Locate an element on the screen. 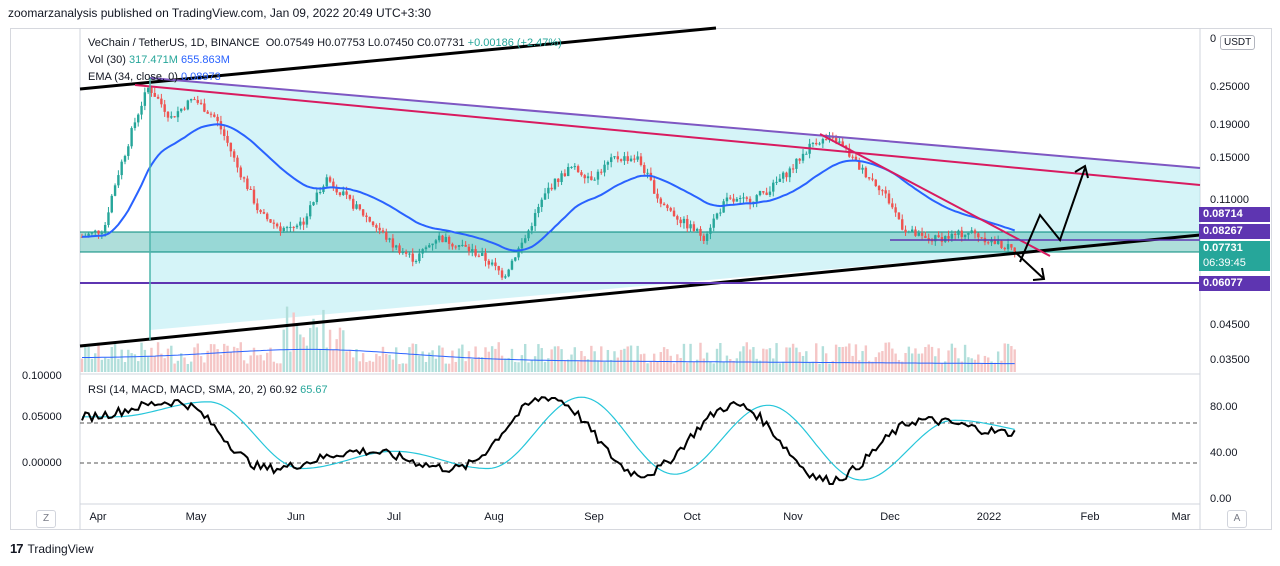  tradingview-logo-icon: 17 is located at coordinates (17, 548).